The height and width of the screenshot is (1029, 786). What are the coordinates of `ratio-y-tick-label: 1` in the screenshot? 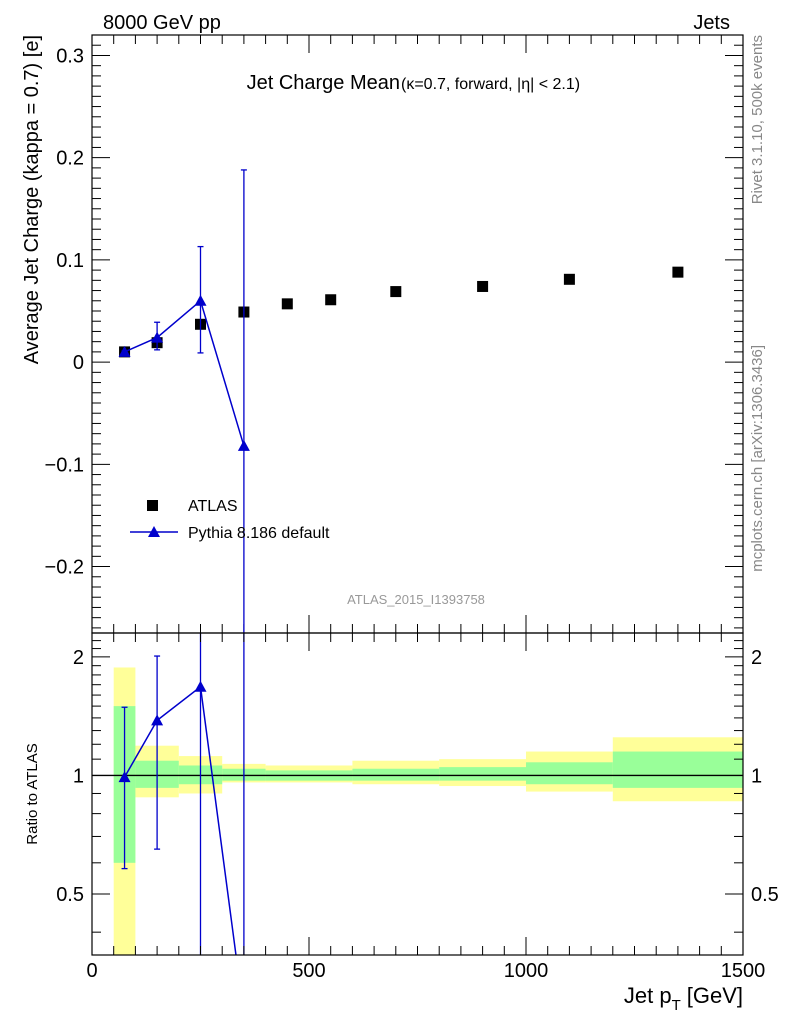 It's located at (78, 776).